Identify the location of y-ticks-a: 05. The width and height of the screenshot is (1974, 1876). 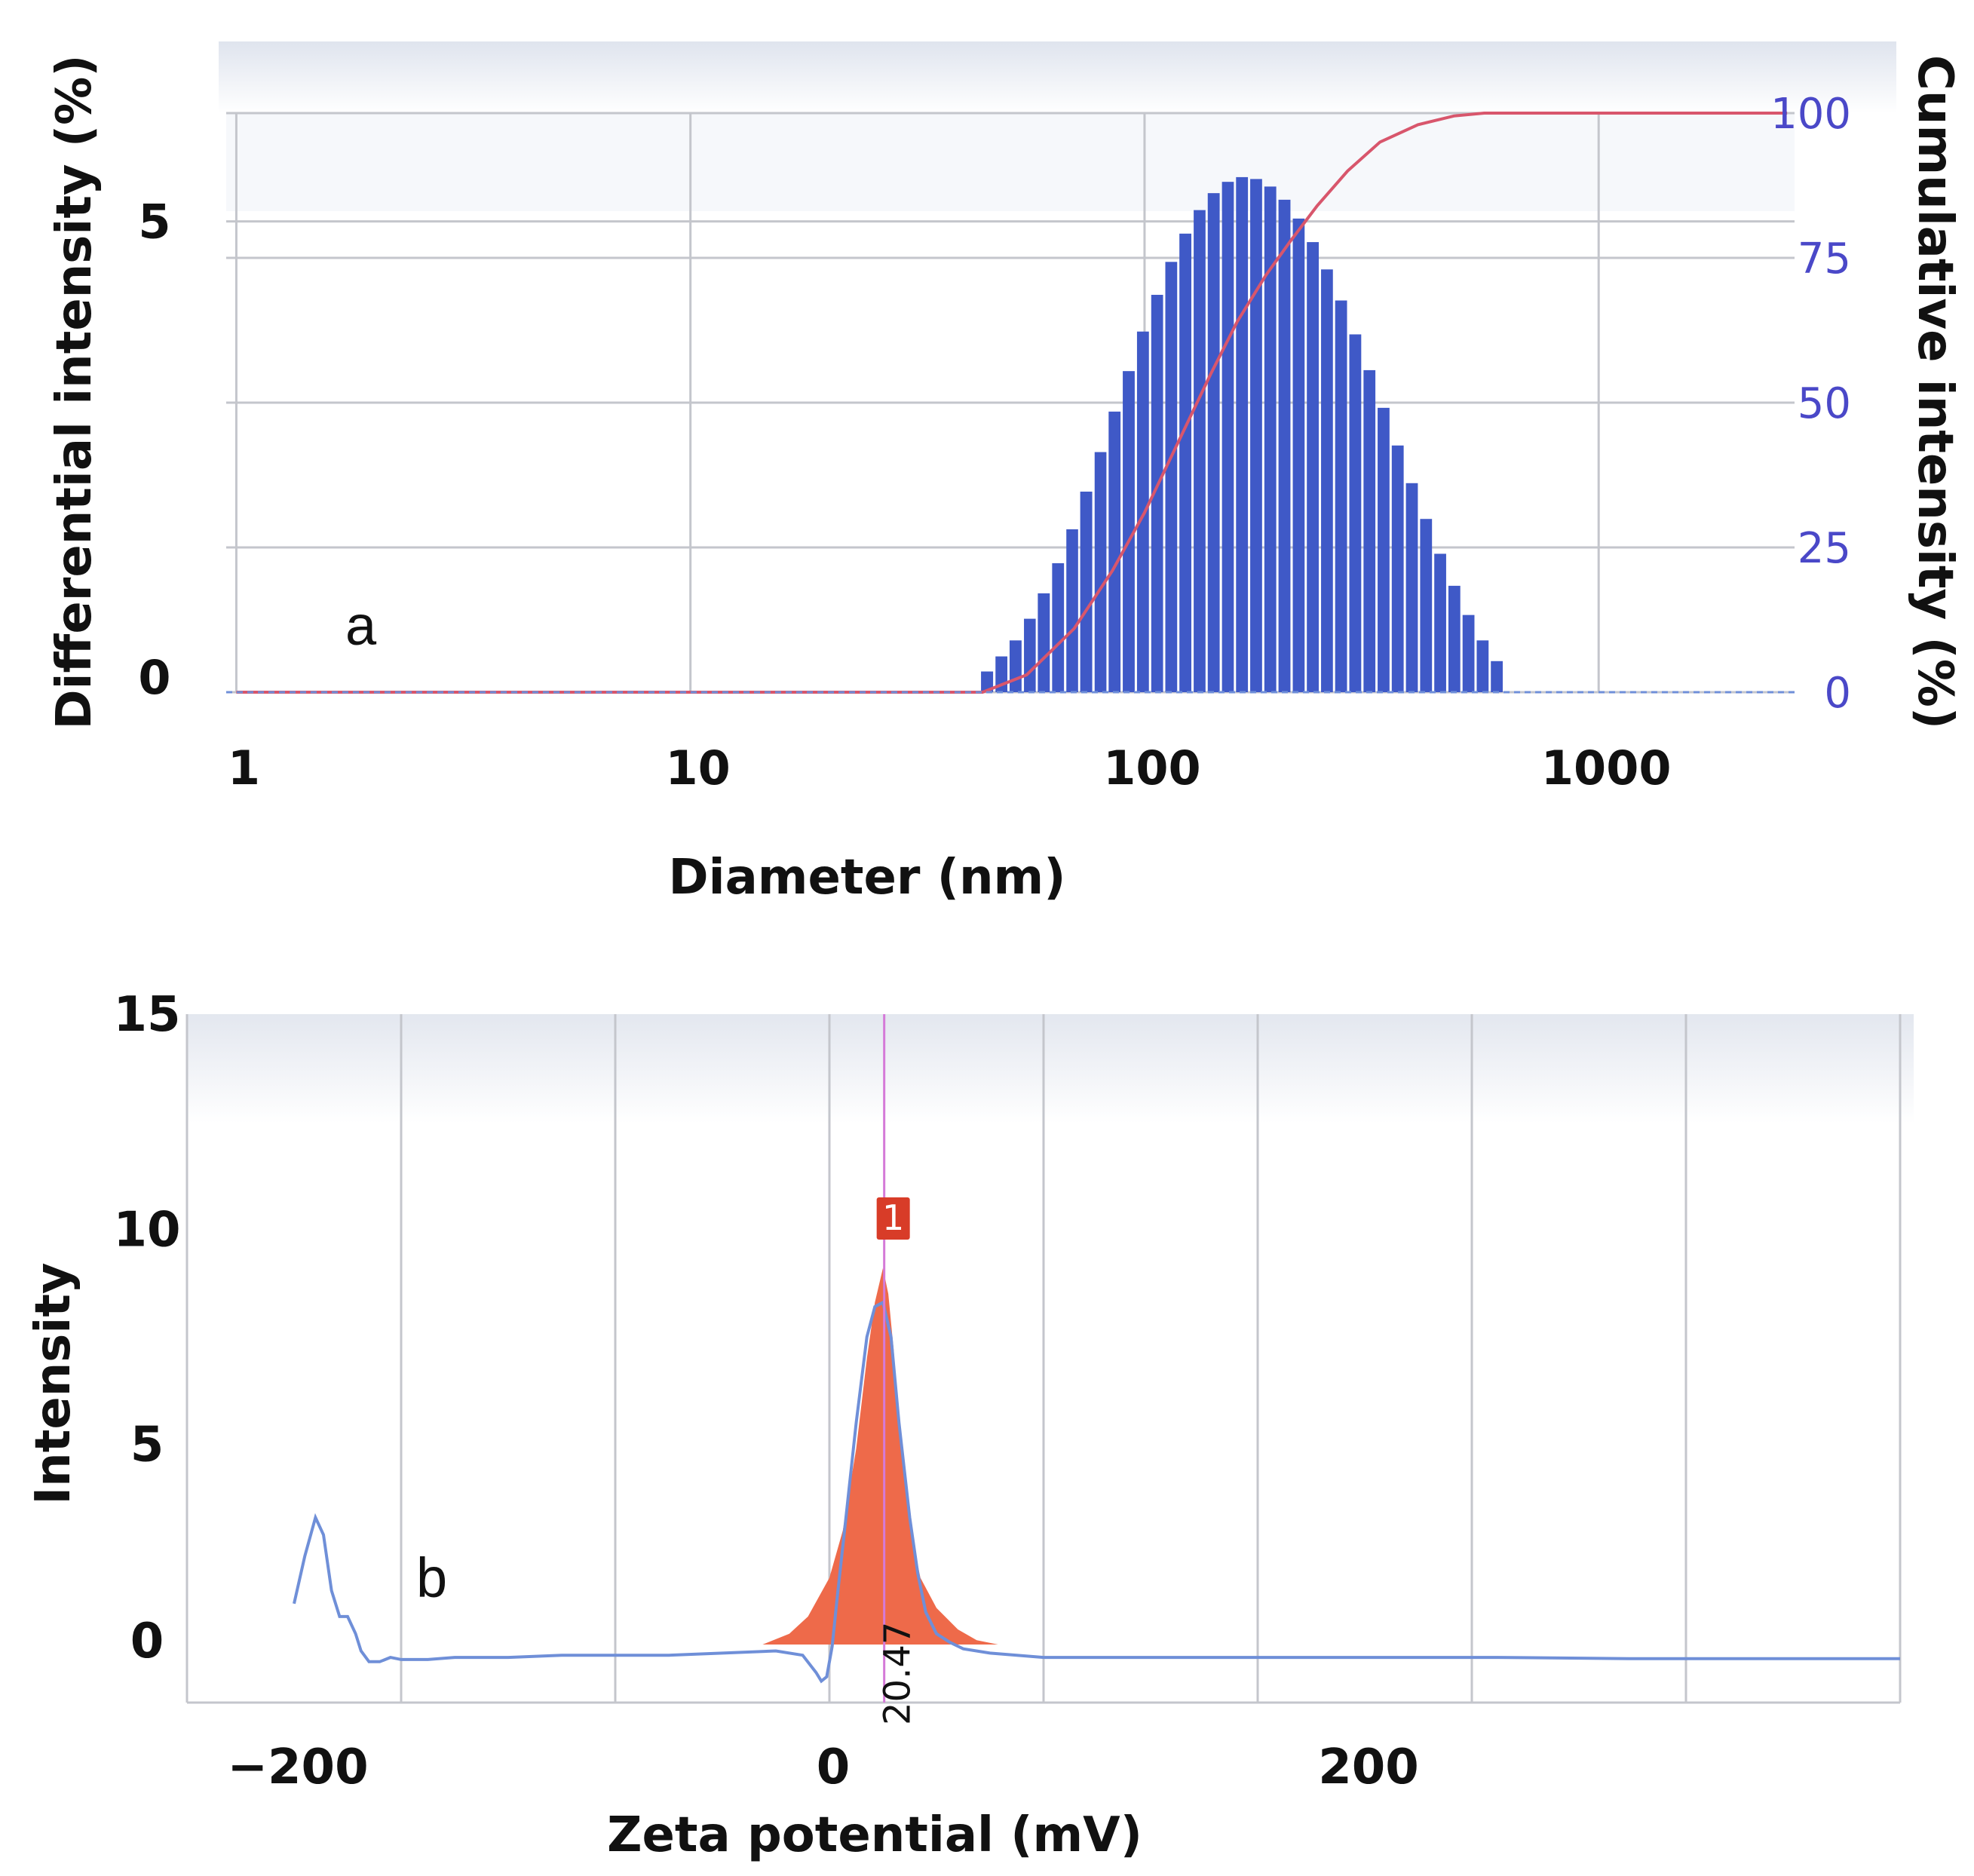
(154, 450).